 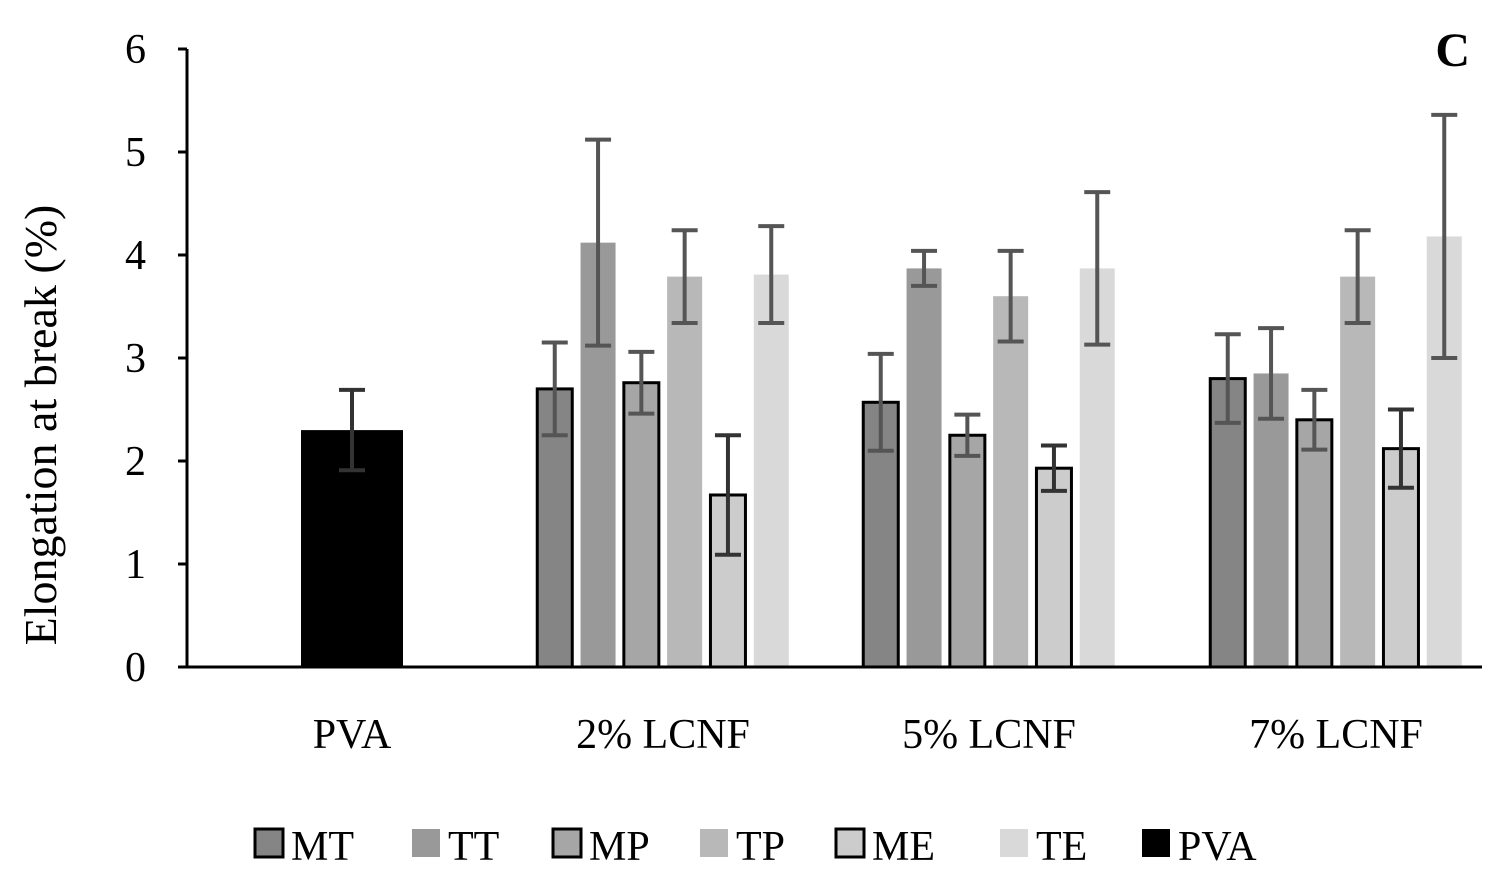 I want to click on legend-label: PVA, so click(x=1217, y=847).